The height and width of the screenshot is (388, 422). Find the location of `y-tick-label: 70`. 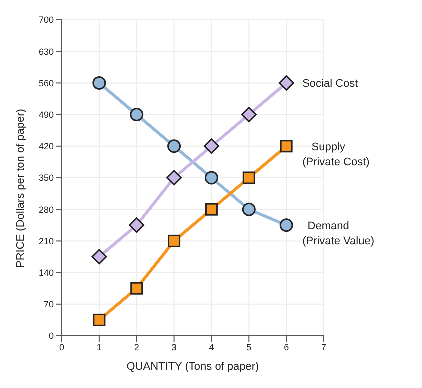

y-tick-label: 70 is located at coordinates (49, 305).